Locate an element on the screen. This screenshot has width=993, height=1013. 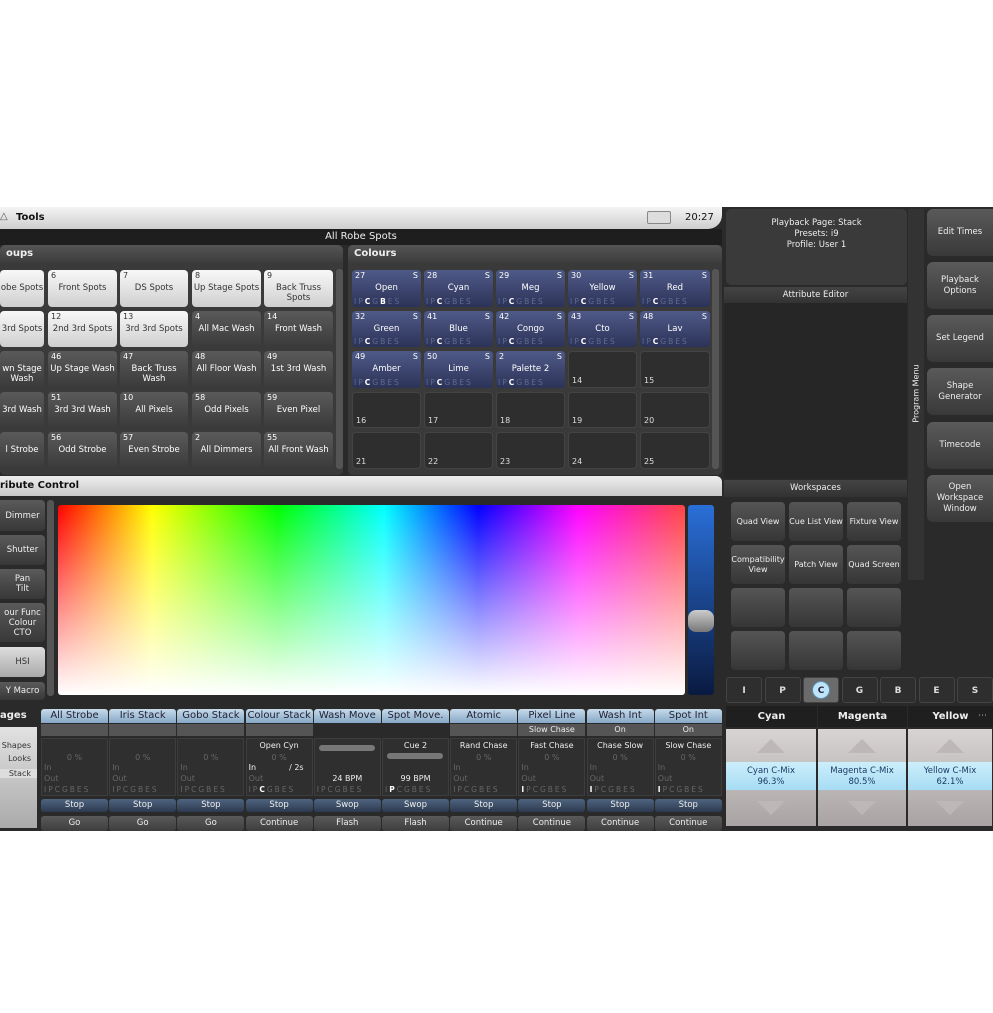
group-tile: 58 Odd Pixels is located at coordinates (226, 410).